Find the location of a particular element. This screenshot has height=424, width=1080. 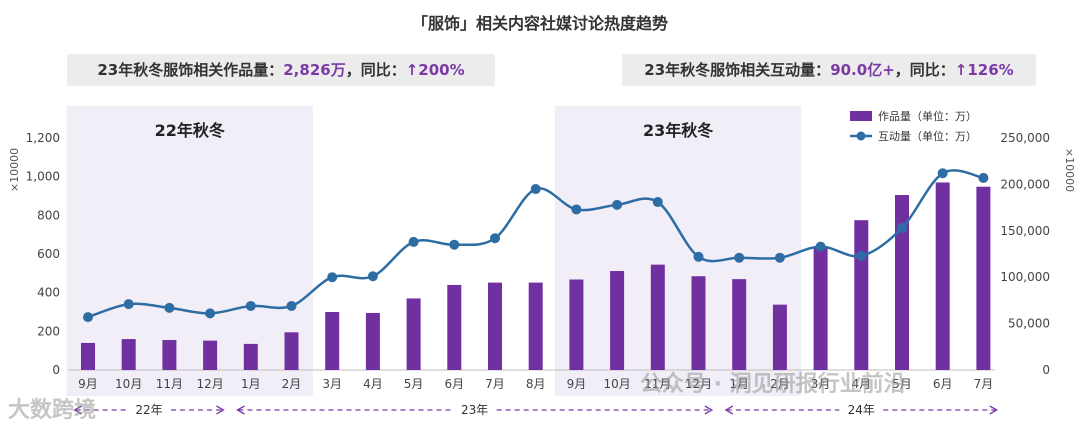

page-title: 「服饰」相关内容社媒讨论热度趋势 is located at coordinates (539, 23).